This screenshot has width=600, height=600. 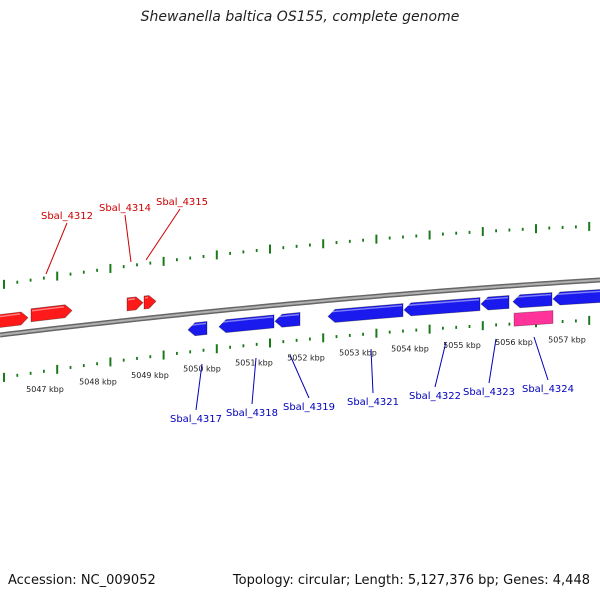 What do you see at coordinates (150, 375) in the screenshot?
I see `scale-label: 5049 kbp` at bounding box center [150, 375].